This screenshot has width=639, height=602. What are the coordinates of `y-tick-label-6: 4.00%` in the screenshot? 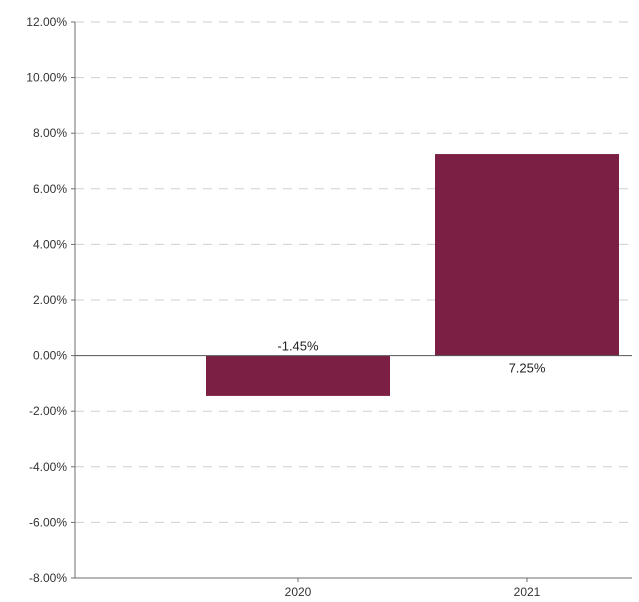 It's located at (50, 244).